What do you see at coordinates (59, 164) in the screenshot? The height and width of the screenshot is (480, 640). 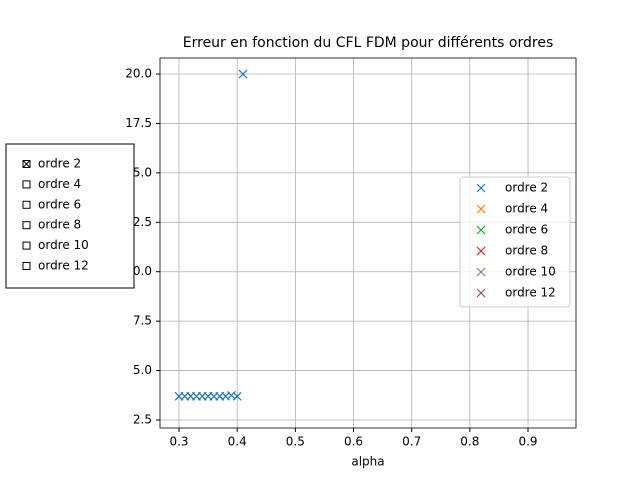 I see `checkbox-label: ordre 2` at bounding box center [59, 164].